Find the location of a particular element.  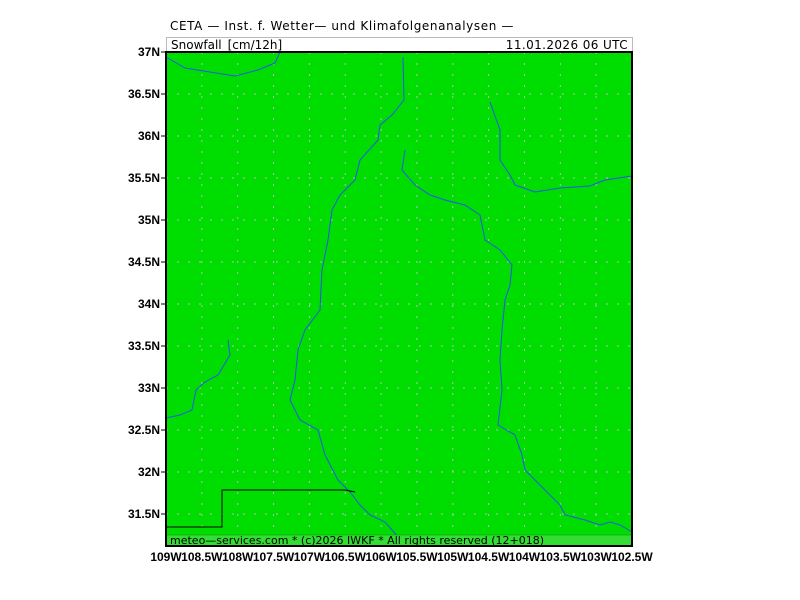

lon-tick-label: 106.5W is located at coordinates (346, 557).